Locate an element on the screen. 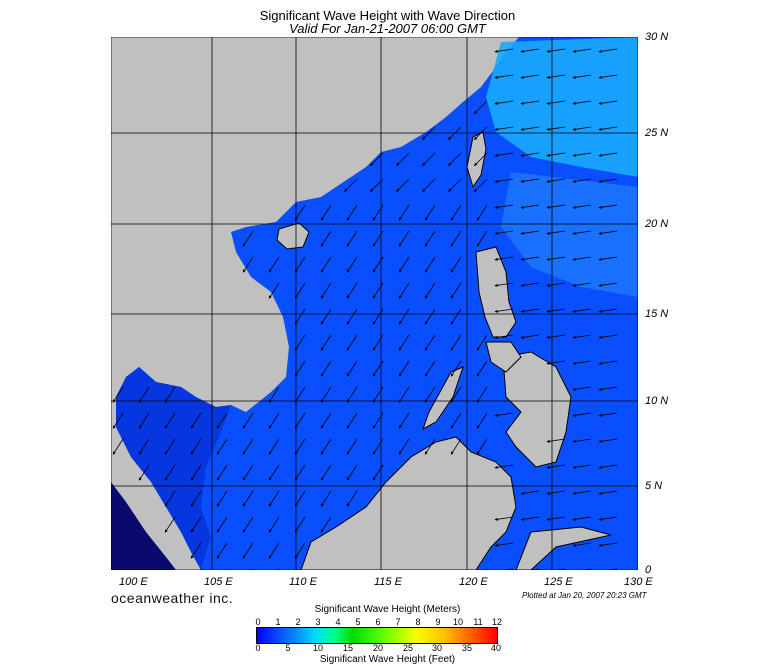 The height and width of the screenshot is (665, 775). lon-label-105e: 105 E is located at coordinates (218, 582).